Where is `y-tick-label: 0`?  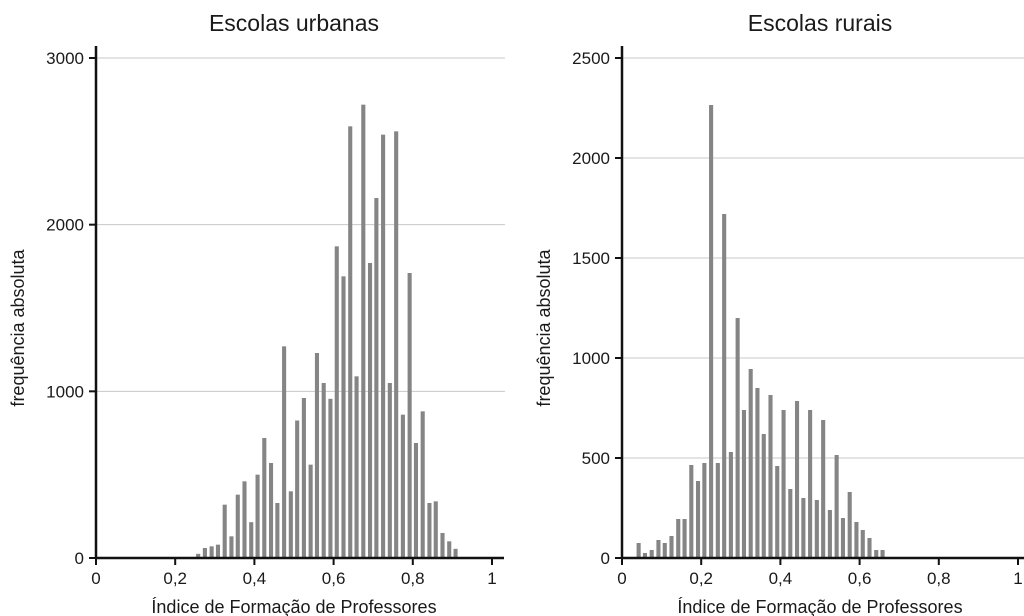 y-tick-label: 0 is located at coordinates (79, 558).